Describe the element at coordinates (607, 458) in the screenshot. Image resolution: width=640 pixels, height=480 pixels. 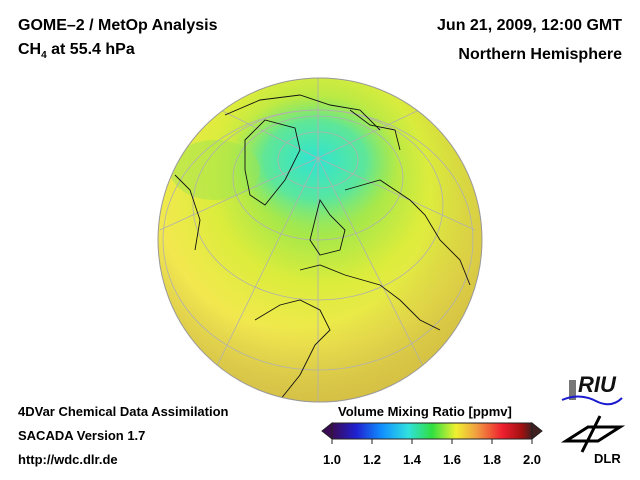
I see `dlr-logo-text: DLR` at that location.